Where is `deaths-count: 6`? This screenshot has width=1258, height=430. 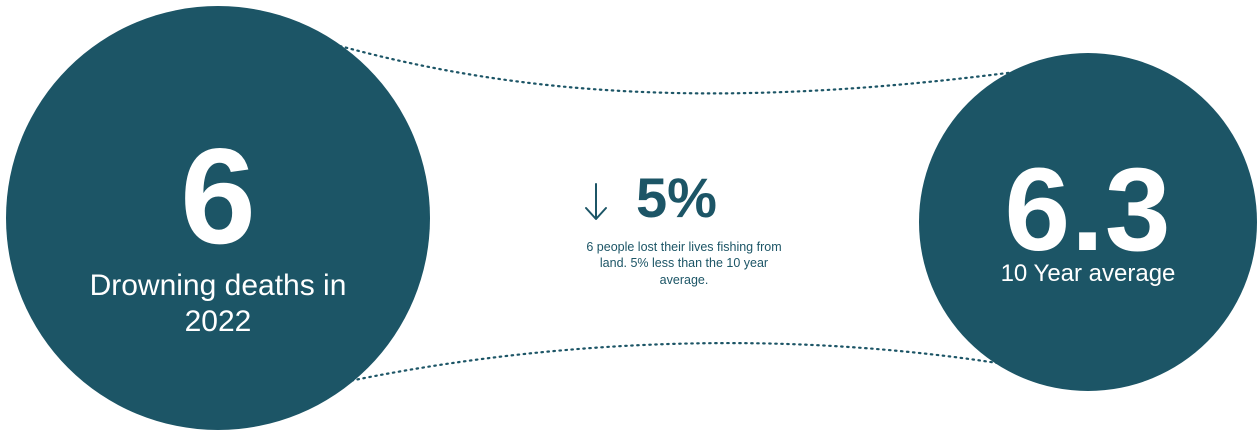
deaths-count: 6 is located at coordinates (218, 196).